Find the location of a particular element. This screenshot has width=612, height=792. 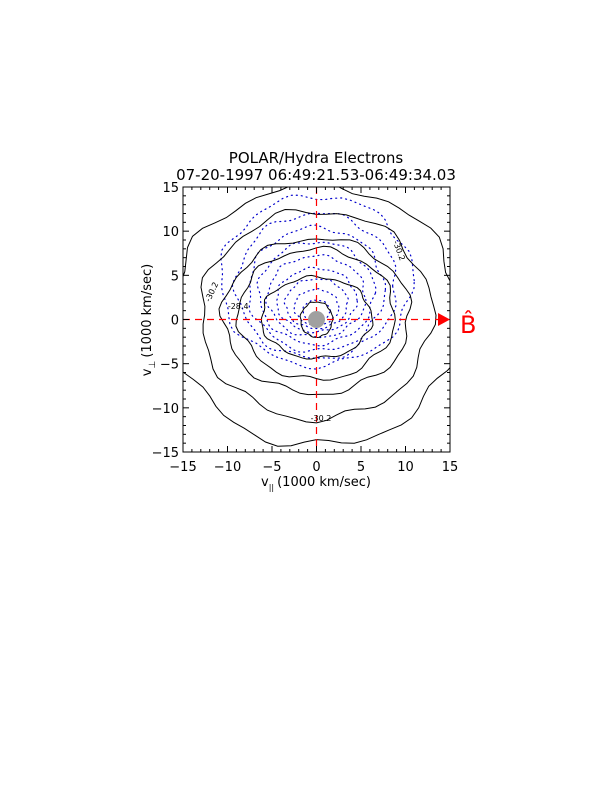

y-tick-label: −15 is located at coordinates (165, 453).